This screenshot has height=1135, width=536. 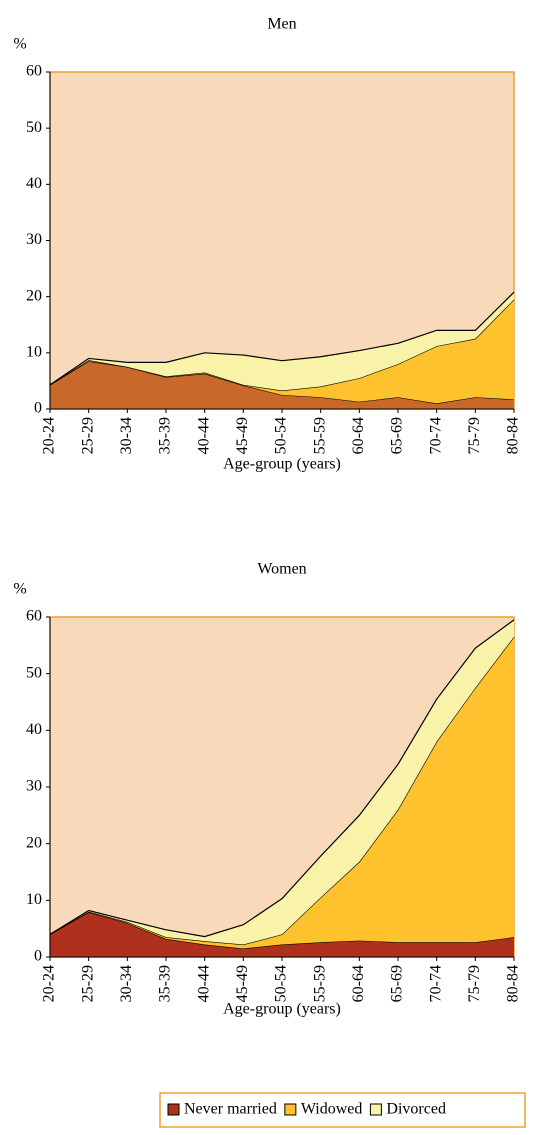 I want to click on chart-title: Women, so click(x=281, y=569).